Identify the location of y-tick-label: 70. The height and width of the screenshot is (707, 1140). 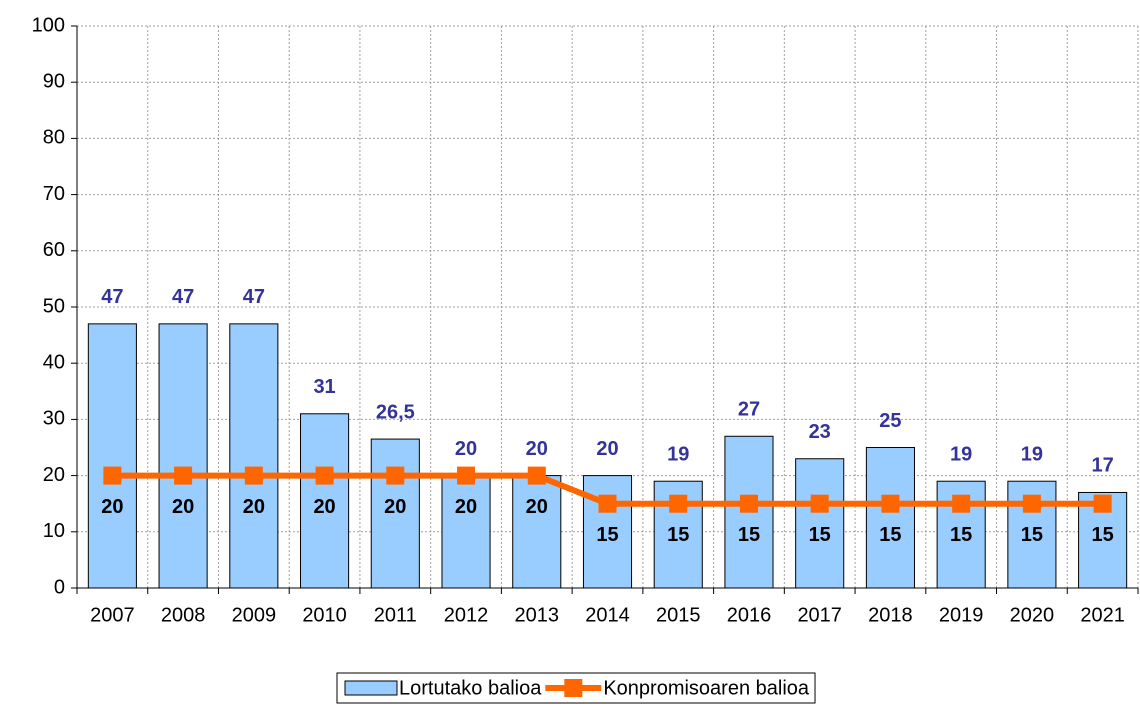
(54, 194).